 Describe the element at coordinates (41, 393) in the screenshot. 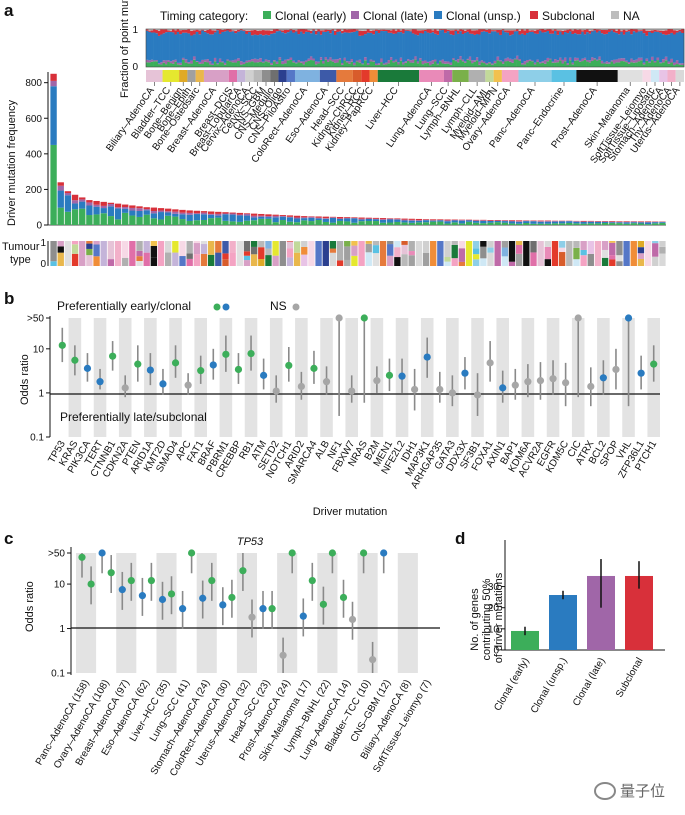

I see `b-ytick-label: 1` at that location.